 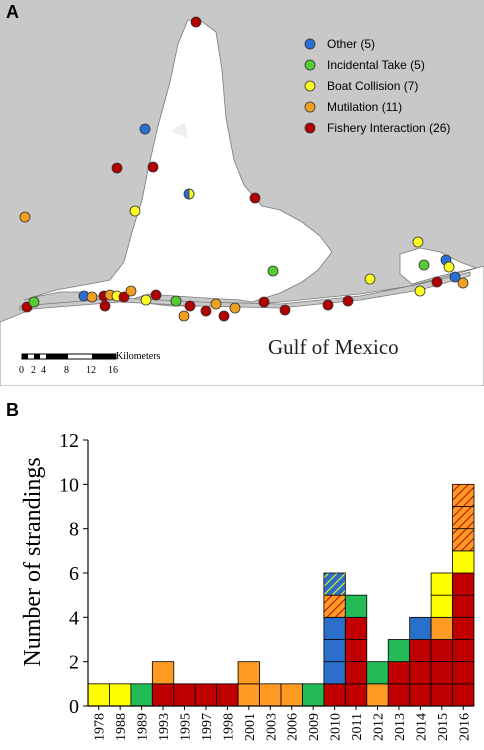 What do you see at coordinates (43, 370) in the screenshot?
I see `scale-tick-4: 4` at bounding box center [43, 370].